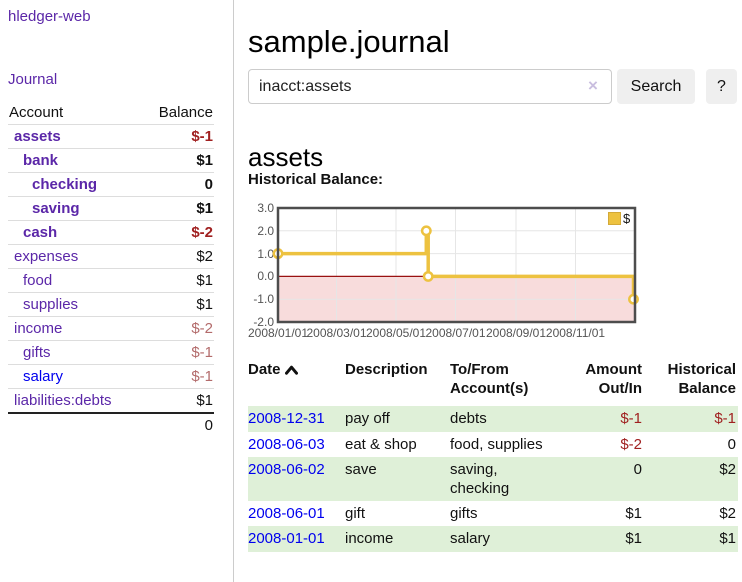 This screenshot has height=582, width=742. Describe the element at coordinates (286, 469) in the screenshot. I see `transaction-date-link: 2008-06-02` at that location.